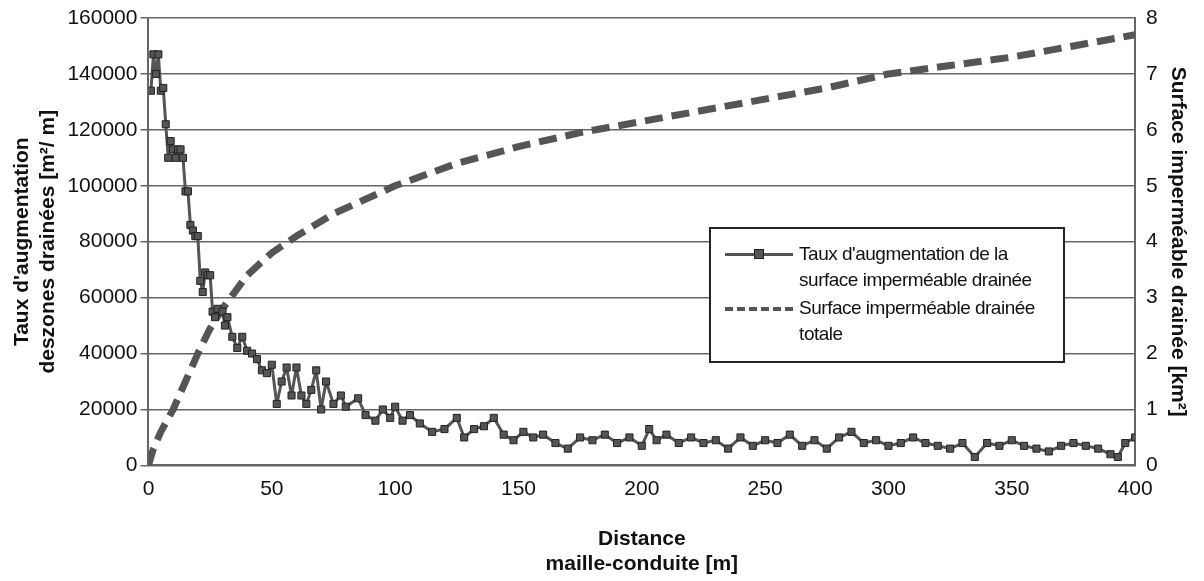 This screenshot has height=581, width=1204. I want to click on legend-label: Taux d'augmentation de la surface imperméable drainée, so click(916, 267).